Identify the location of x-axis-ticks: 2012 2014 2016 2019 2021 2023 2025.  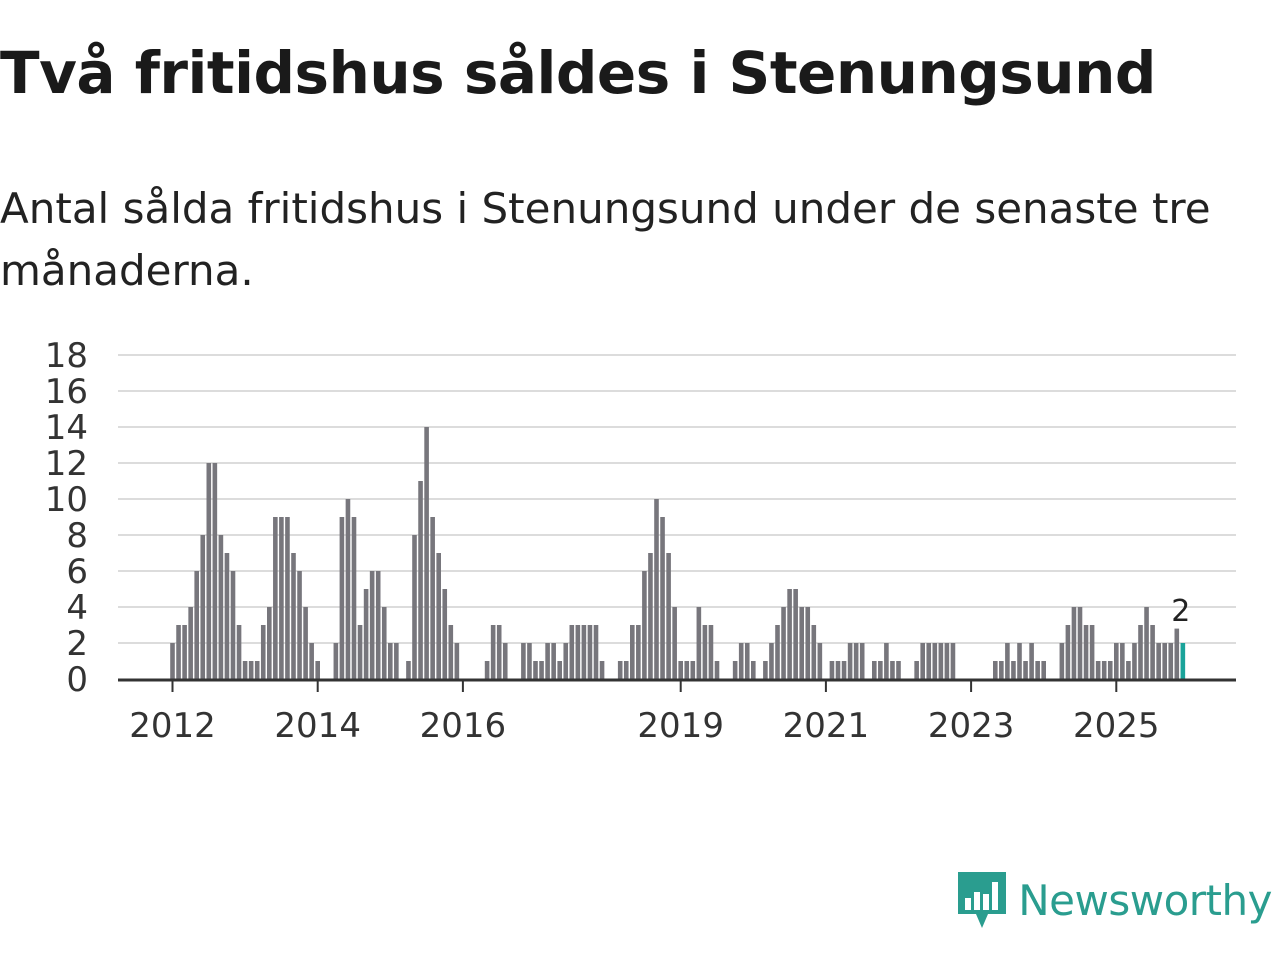
(644, 713).